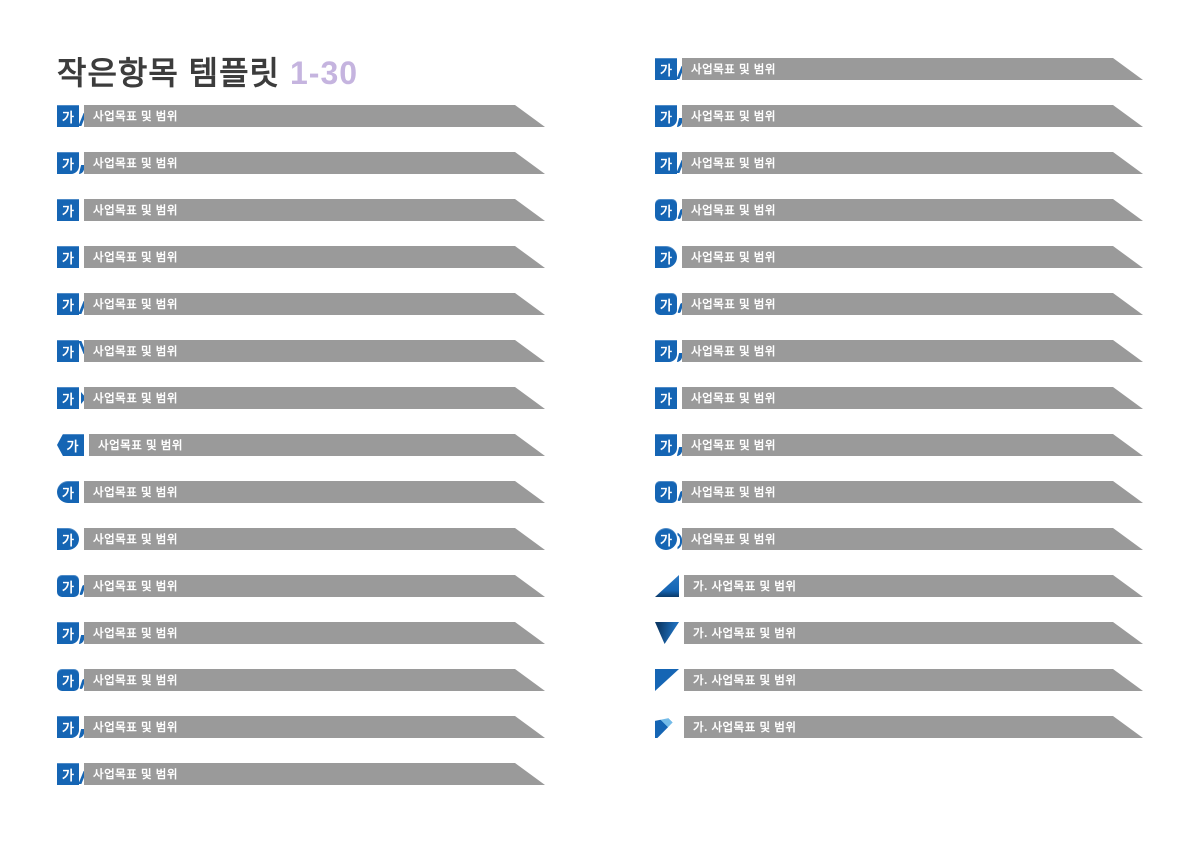 This screenshot has height=848, width=1200. What do you see at coordinates (168, 73) in the screenshot?
I see `page-title-text: 작은항목 템플릿` at bounding box center [168, 73].